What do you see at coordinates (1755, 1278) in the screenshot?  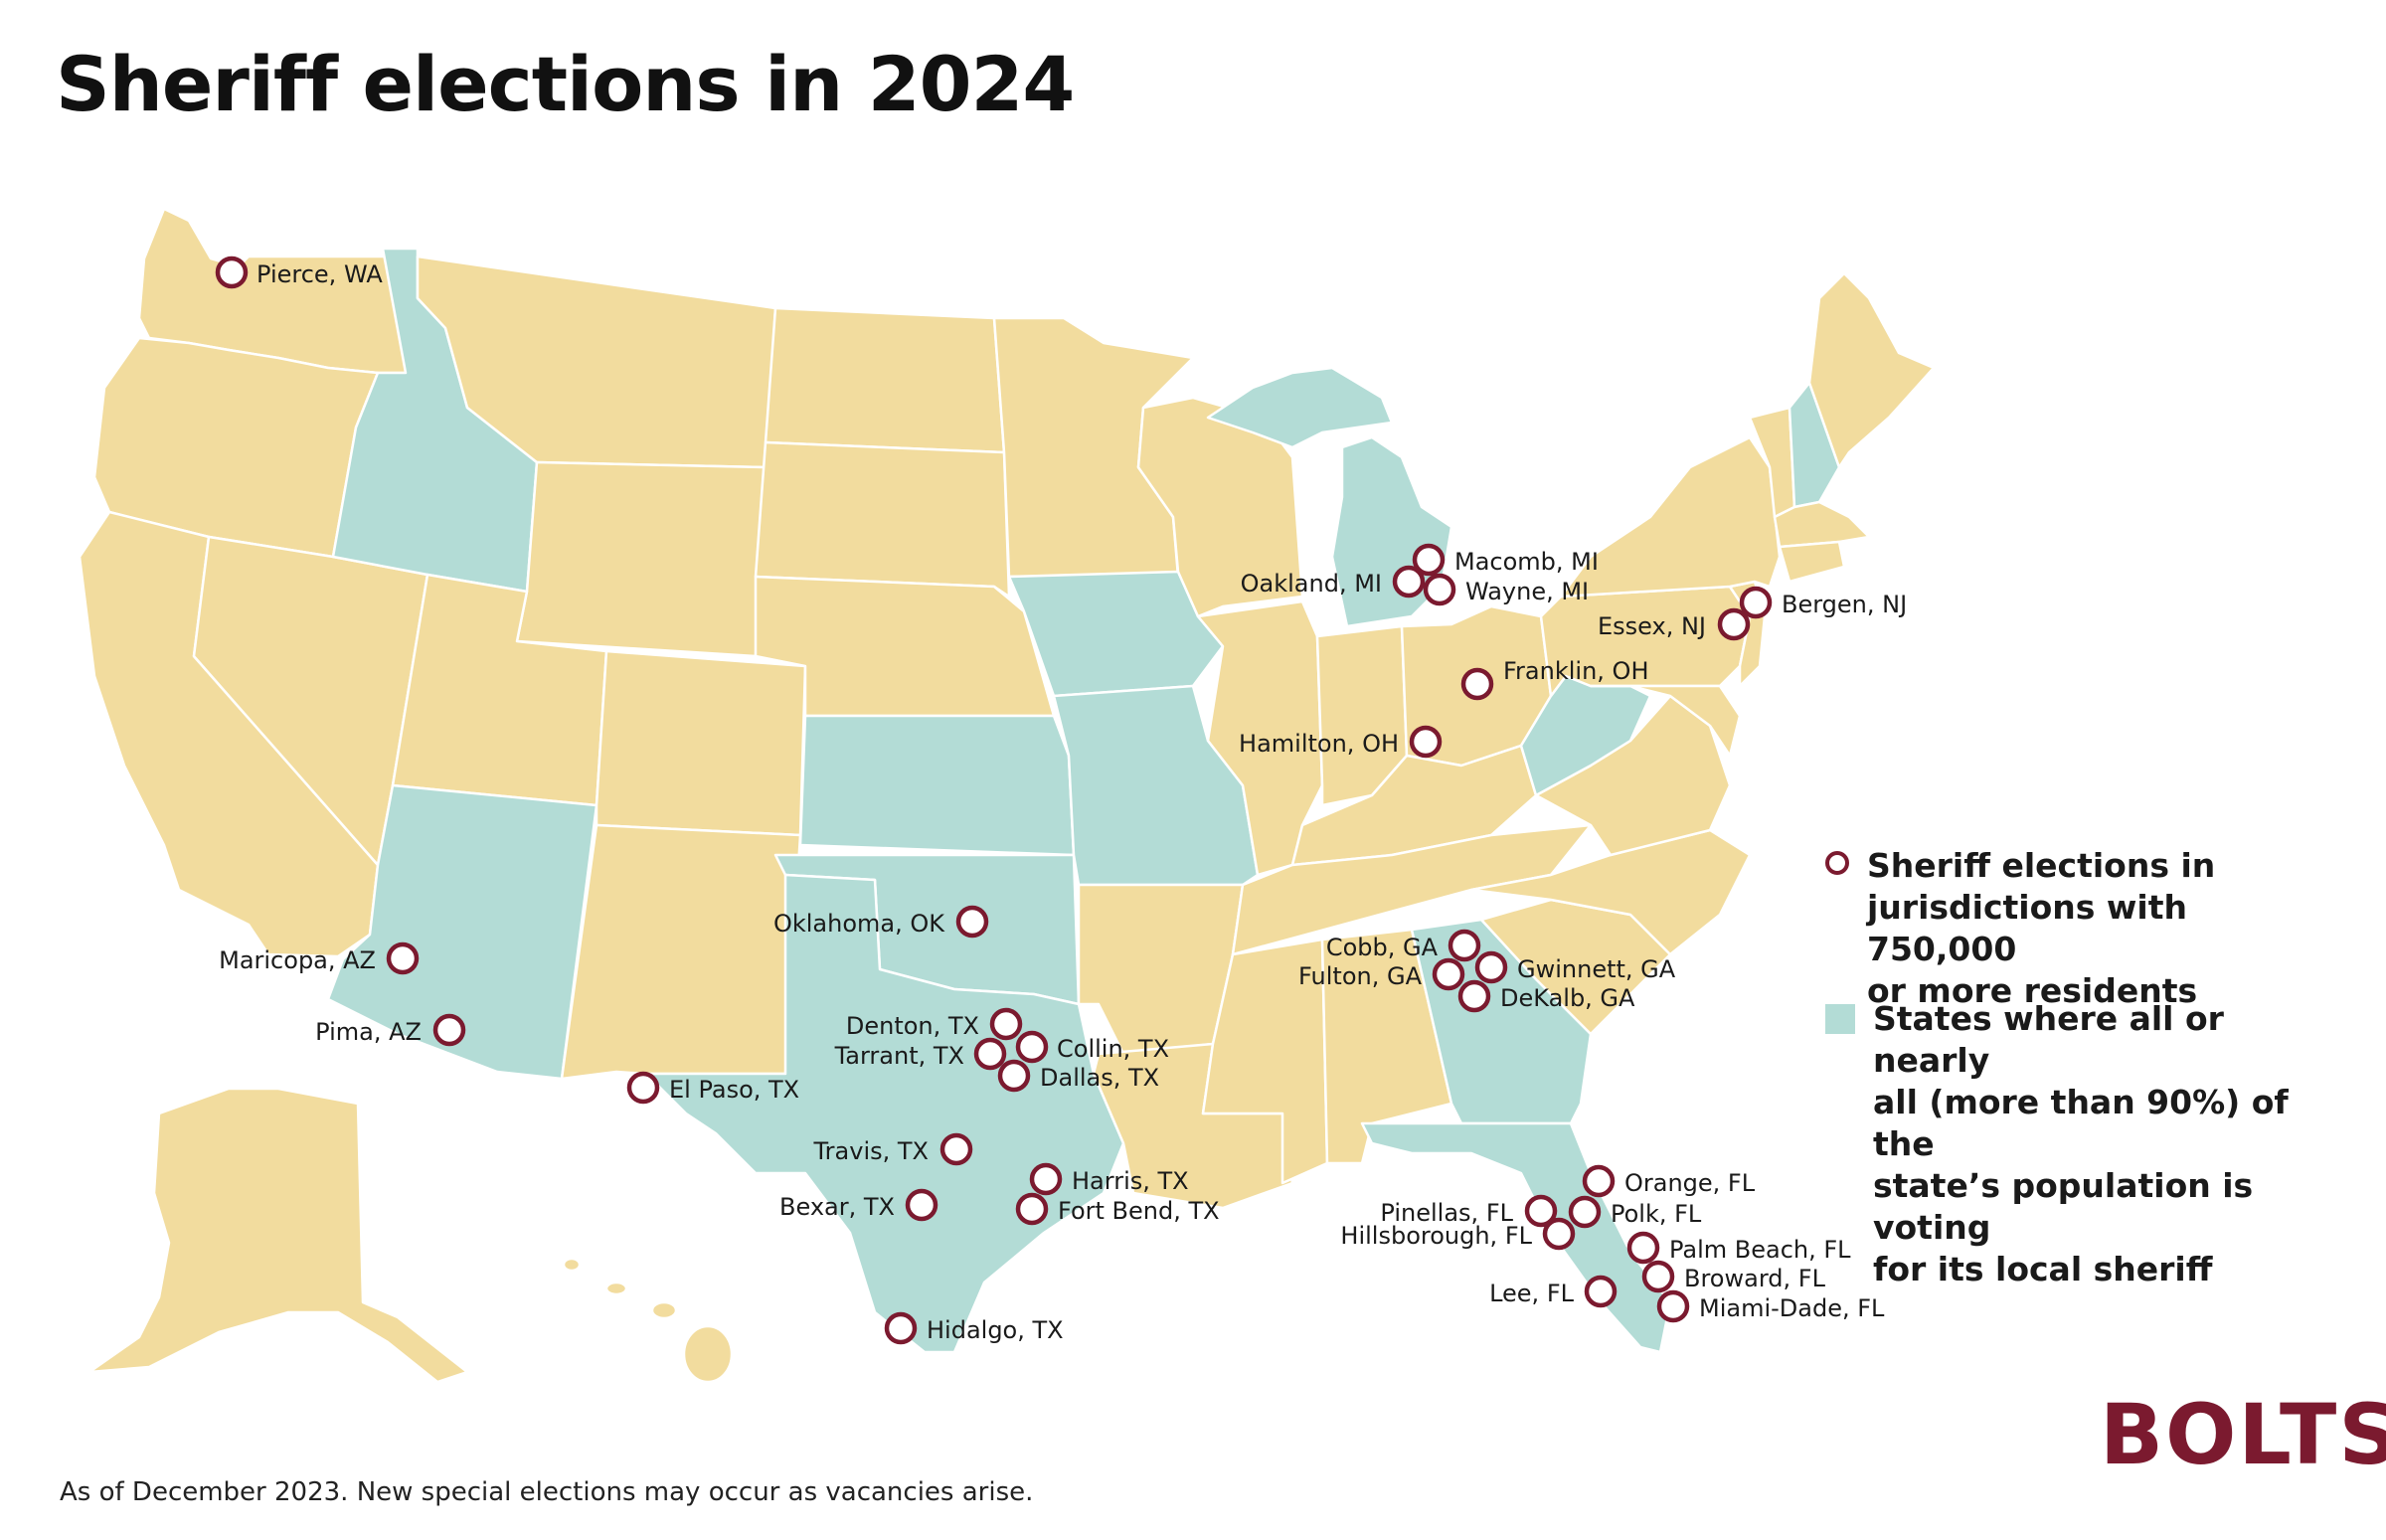 I see `label-broward-fl: Broward, FL` at bounding box center [1755, 1278].